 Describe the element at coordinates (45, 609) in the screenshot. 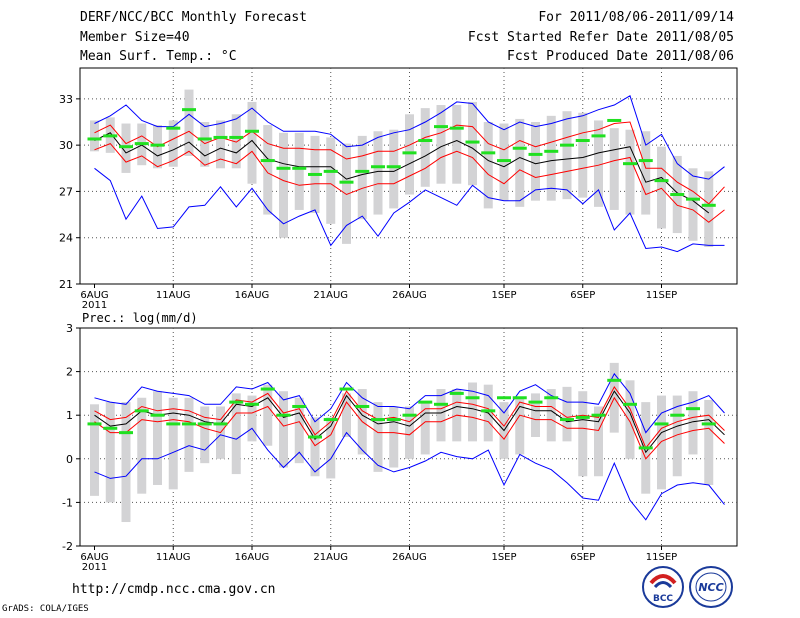

I see `software-credit: GrADS: COLA/IGES` at that location.